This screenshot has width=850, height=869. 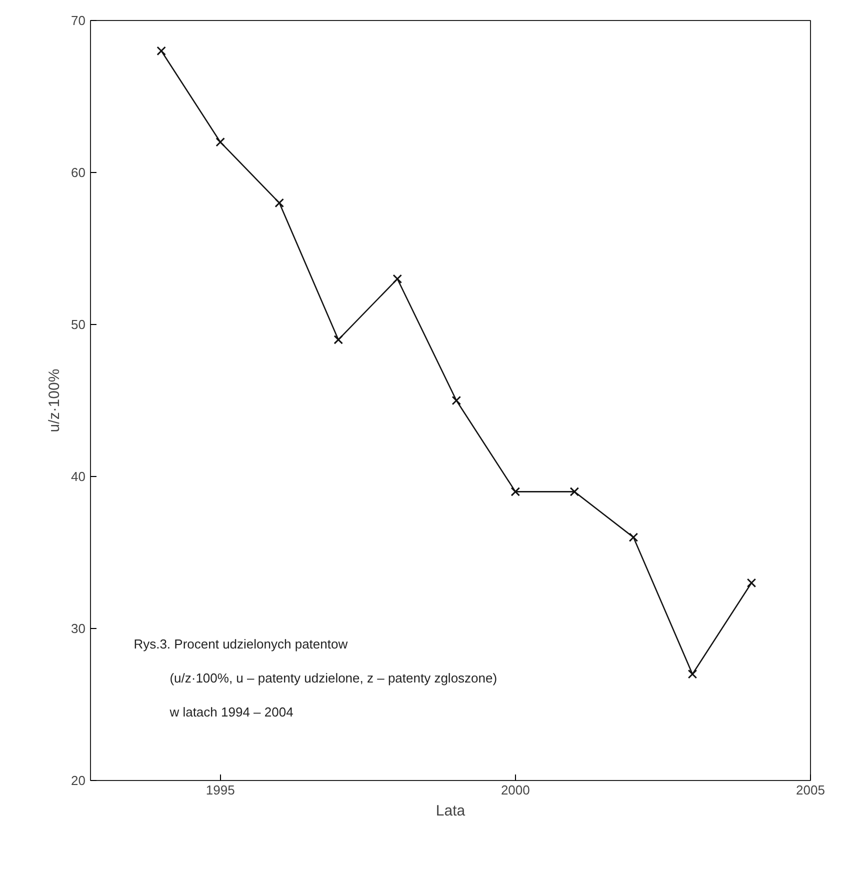 What do you see at coordinates (334, 678) in the screenshot?
I see `annotation: (u/z·100%, u – patenty udzielone, z – patenty zgloszone)` at bounding box center [334, 678].